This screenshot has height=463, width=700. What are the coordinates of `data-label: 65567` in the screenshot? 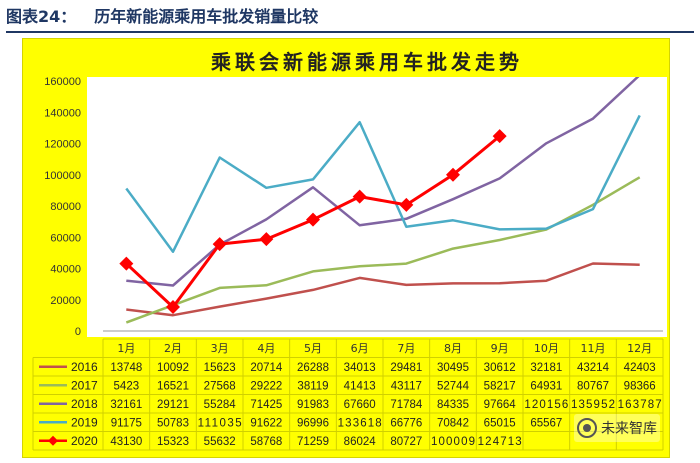 It's located at (546, 423).